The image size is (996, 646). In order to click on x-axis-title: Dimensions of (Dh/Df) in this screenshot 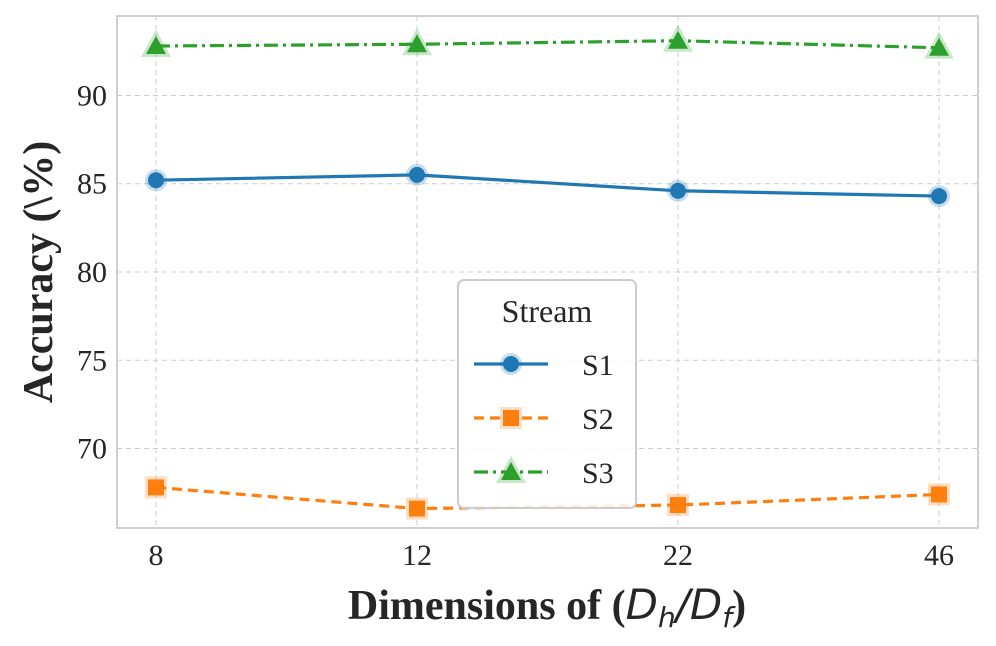, I will do `click(547, 607)`.